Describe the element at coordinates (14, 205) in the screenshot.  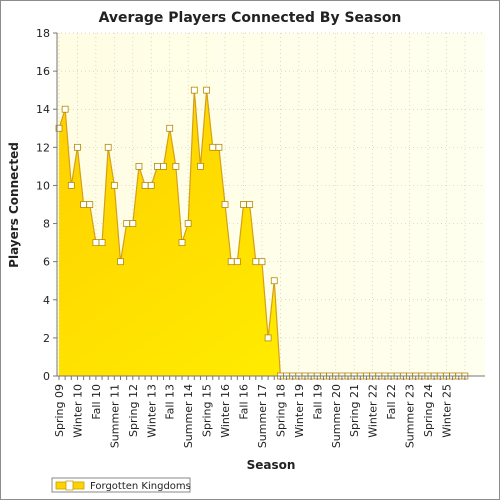
I see `y-axis-title: Players Connected` at that location.